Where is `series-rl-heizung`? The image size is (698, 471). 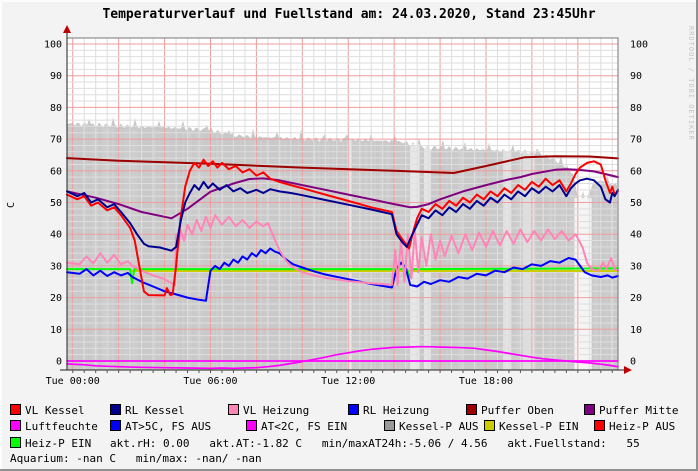
series-rl-heizung is located at coordinates (342, 274).